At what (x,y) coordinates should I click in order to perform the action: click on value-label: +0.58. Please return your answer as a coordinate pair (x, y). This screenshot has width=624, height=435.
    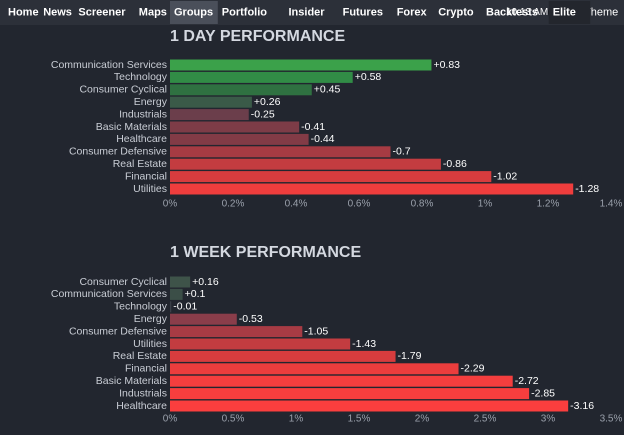
    Looking at the image, I should click on (368, 77).